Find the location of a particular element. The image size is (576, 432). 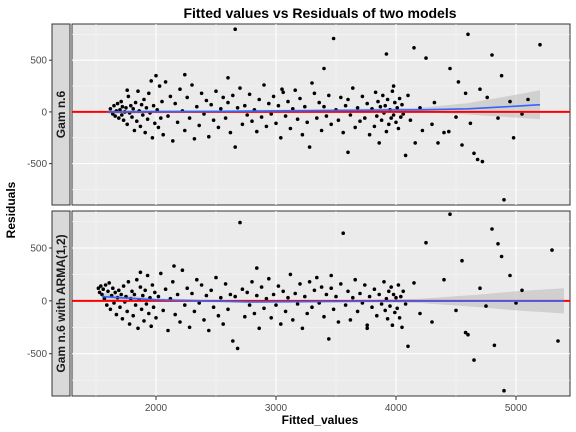

chart-title: Fitted values vs Residuals of two models is located at coordinates (319, 13).